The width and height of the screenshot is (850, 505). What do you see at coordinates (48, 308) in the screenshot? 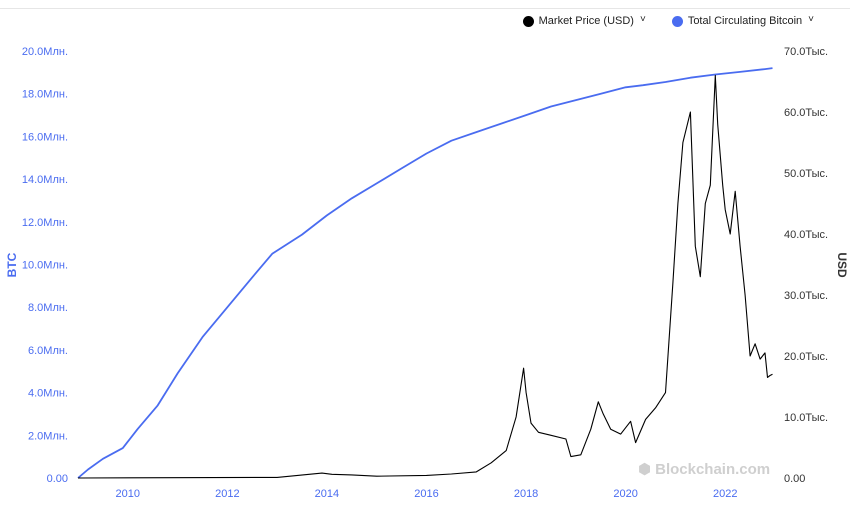
I see `left-axis-tick-label: 8.0Млн.` at bounding box center [48, 308].